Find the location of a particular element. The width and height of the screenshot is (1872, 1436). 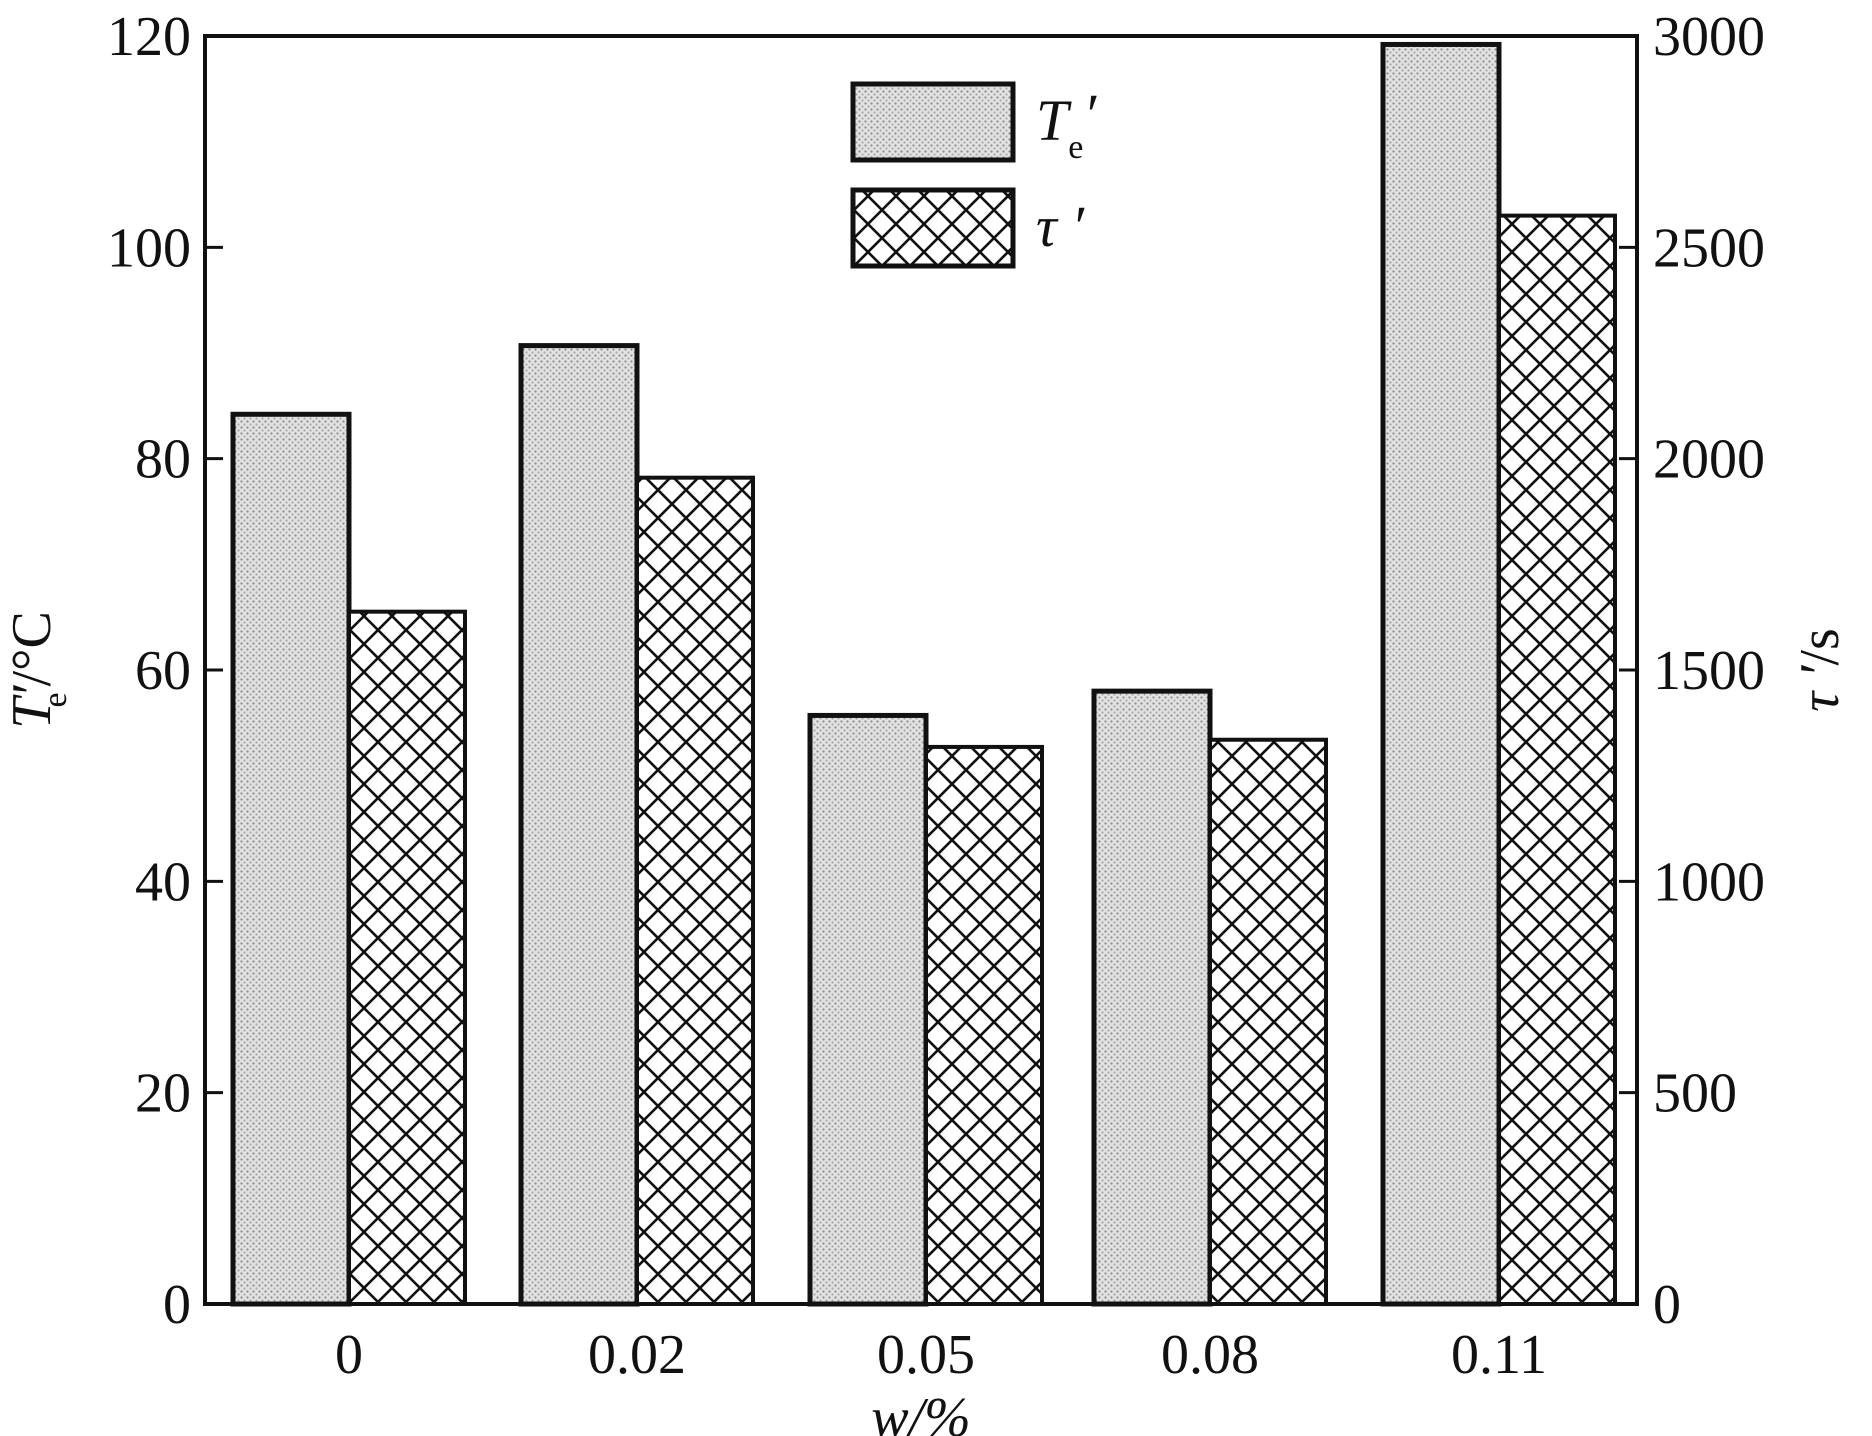

left-tick-label: 80 is located at coordinates (163, 460).